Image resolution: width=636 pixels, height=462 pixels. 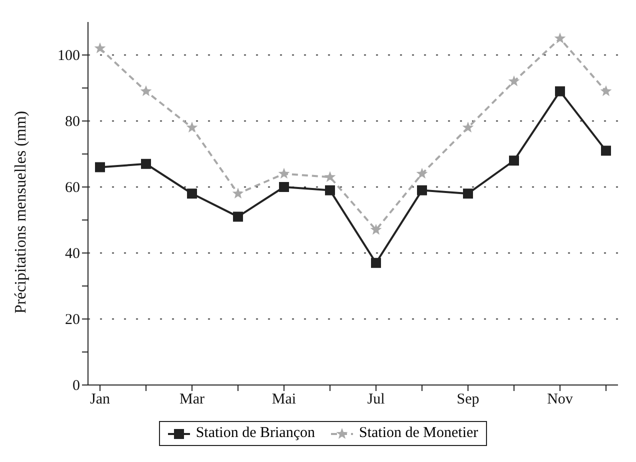 I want to click on legend-label: Station de Monetier, so click(x=418, y=433).